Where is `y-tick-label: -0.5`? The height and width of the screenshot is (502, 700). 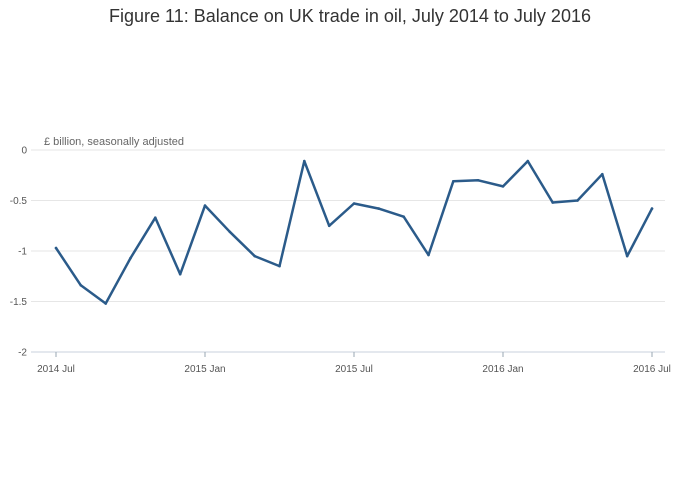
y-tick-label: -0.5 is located at coordinates (19, 201).